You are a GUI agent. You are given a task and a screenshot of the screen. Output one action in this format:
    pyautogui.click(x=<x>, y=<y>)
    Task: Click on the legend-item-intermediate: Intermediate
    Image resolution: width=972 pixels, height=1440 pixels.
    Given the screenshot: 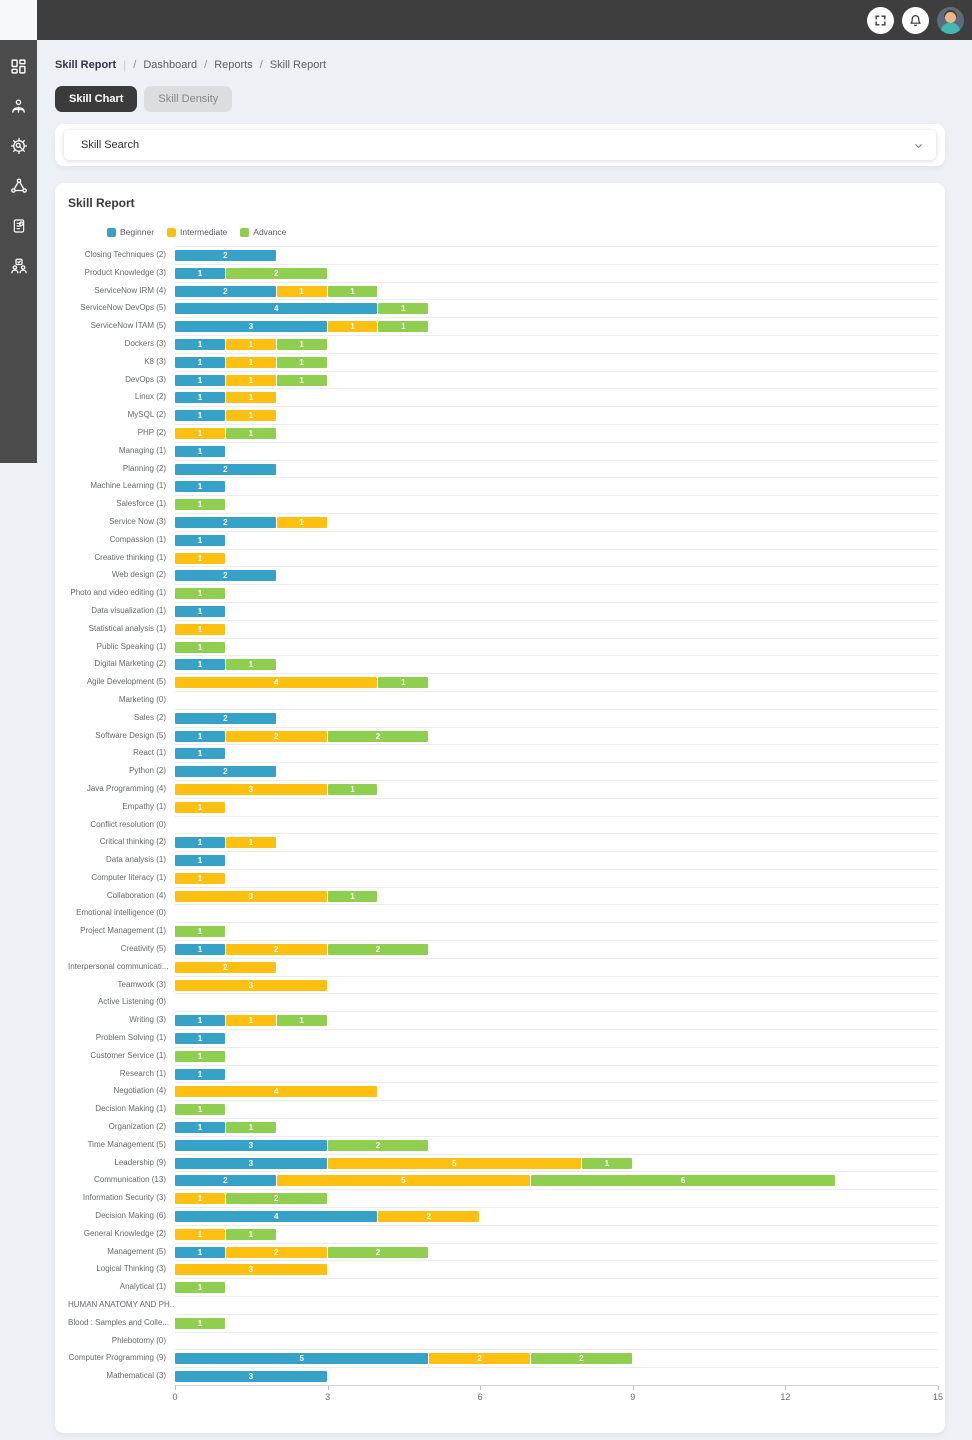 What is the action you would take?
    pyautogui.click(x=197, y=232)
    